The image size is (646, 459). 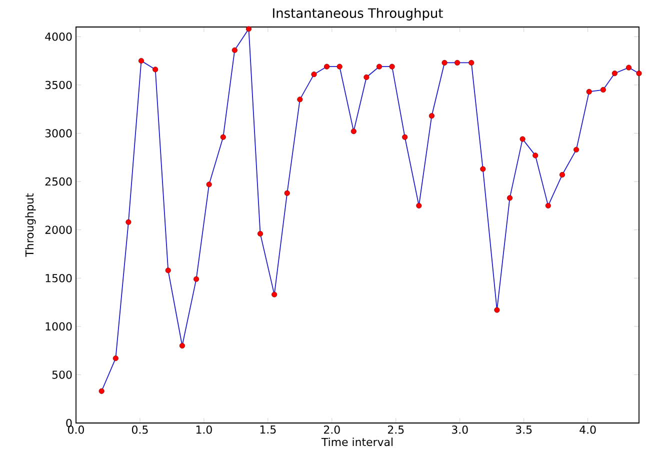 What do you see at coordinates (460, 430) in the screenshot?
I see `x-tick-label: 3.0` at bounding box center [460, 430].